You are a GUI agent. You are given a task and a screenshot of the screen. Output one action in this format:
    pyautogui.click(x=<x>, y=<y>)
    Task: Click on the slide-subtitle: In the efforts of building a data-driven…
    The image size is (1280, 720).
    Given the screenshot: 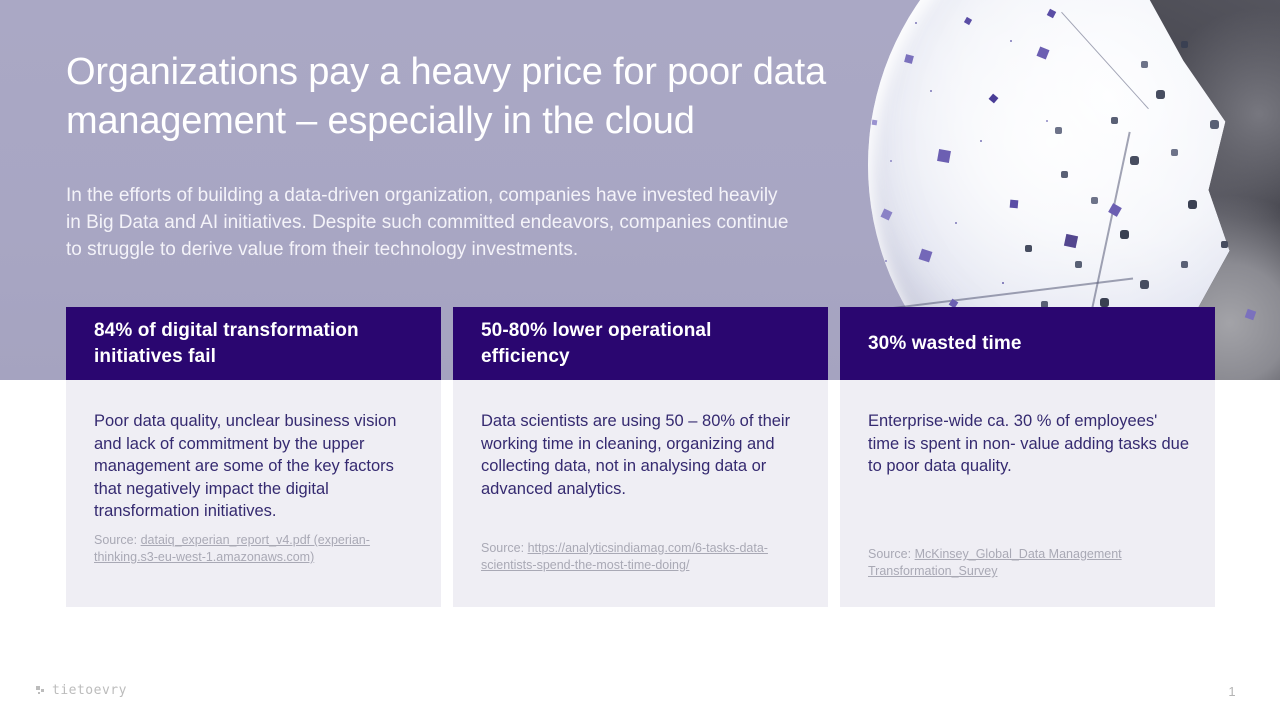 What is the action you would take?
    pyautogui.click(x=476, y=222)
    